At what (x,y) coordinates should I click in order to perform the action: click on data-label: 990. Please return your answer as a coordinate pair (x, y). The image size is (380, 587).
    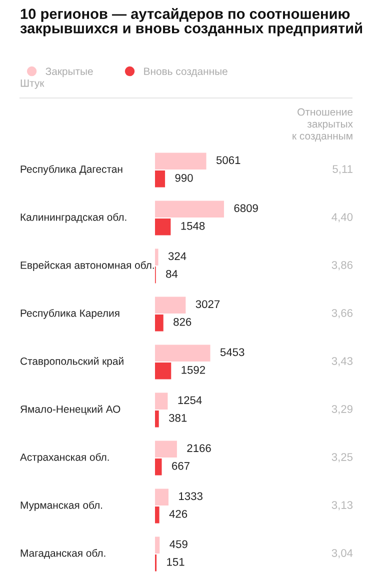
    Looking at the image, I should click on (184, 178).